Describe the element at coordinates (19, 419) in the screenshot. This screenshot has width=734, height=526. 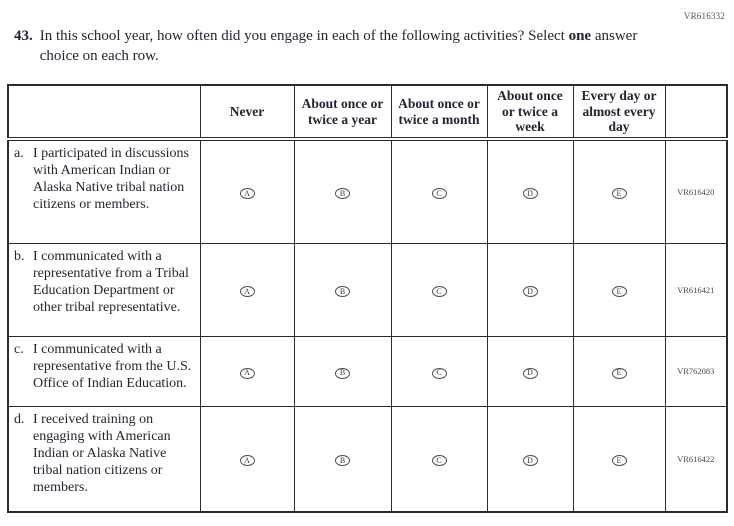
I see `row-label: d.` at that location.